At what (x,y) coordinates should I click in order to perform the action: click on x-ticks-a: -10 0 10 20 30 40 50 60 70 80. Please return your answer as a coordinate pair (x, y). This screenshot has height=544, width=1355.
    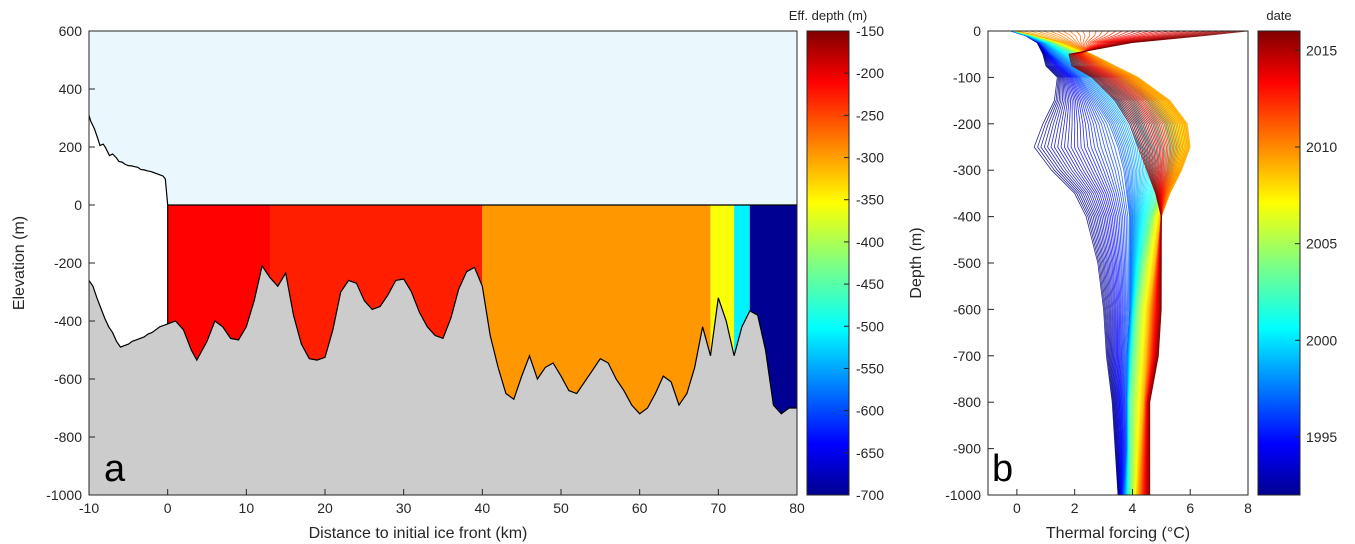
    Looking at the image, I should click on (442, 502).